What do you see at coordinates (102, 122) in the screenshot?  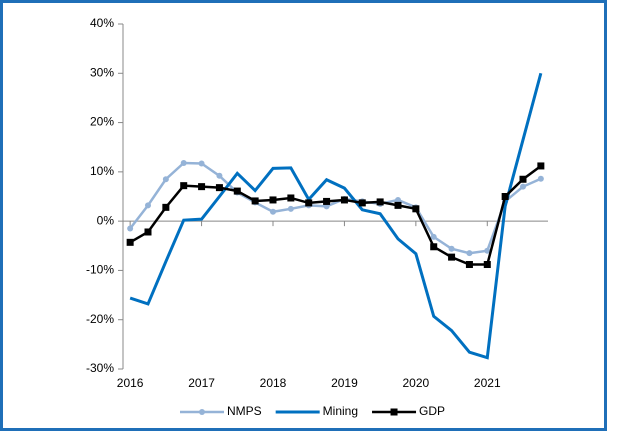 I see `y-tick-label: 20%` at bounding box center [102, 122].